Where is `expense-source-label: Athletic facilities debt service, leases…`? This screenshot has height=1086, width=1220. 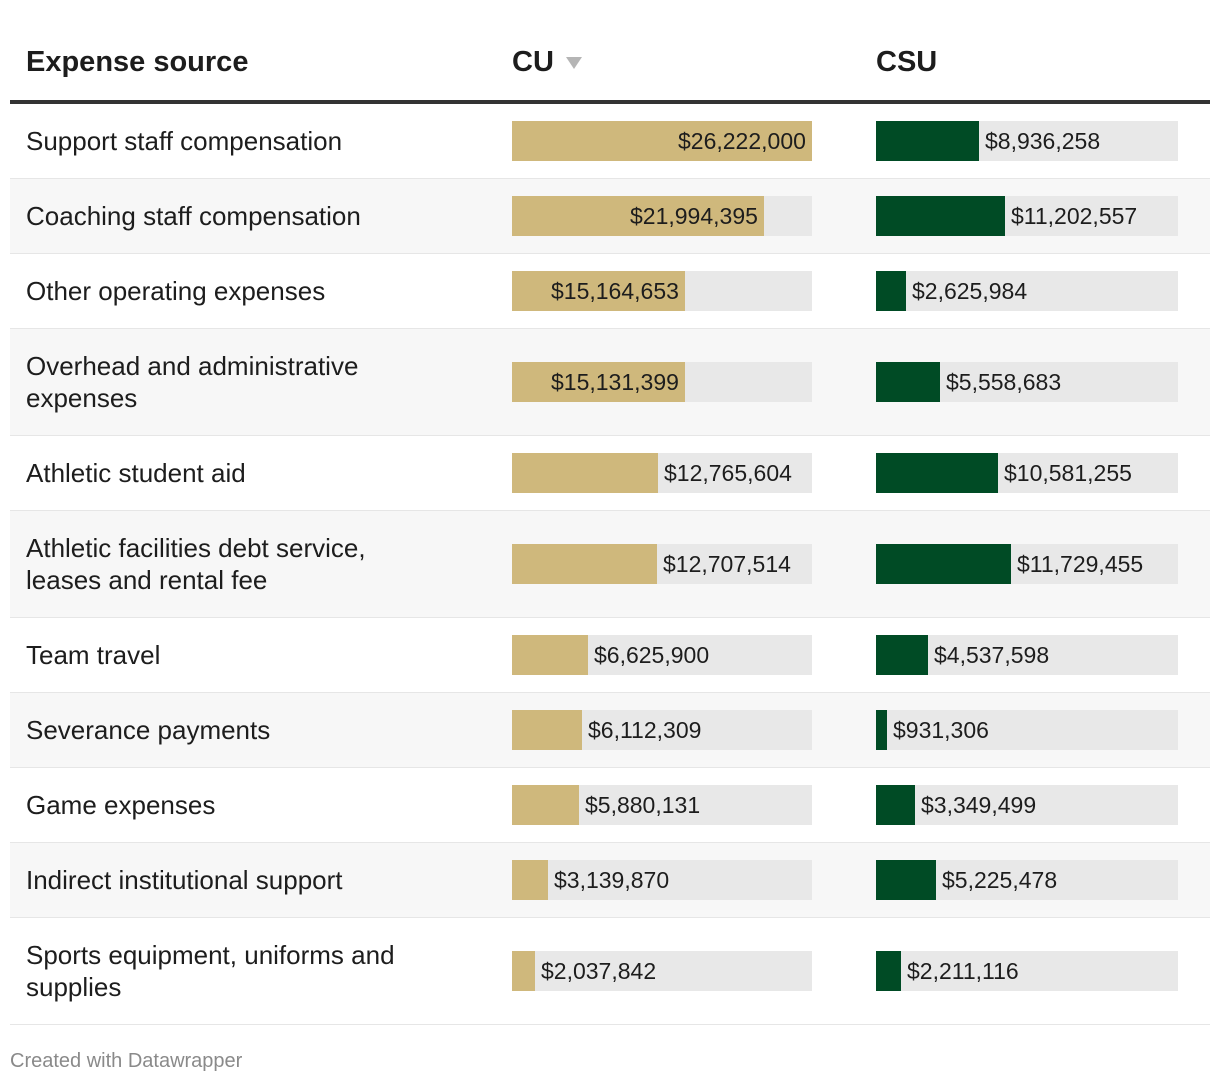
expense-source-label: Athletic facilities debt service, leases… is located at coordinates (196, 564).